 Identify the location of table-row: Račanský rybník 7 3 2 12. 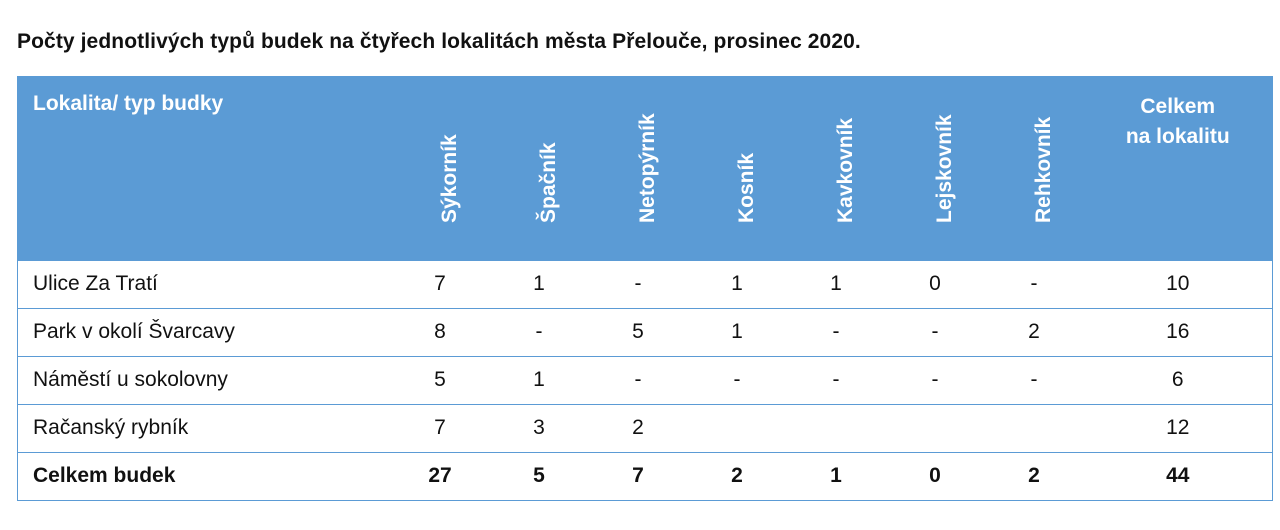
(645, 428).